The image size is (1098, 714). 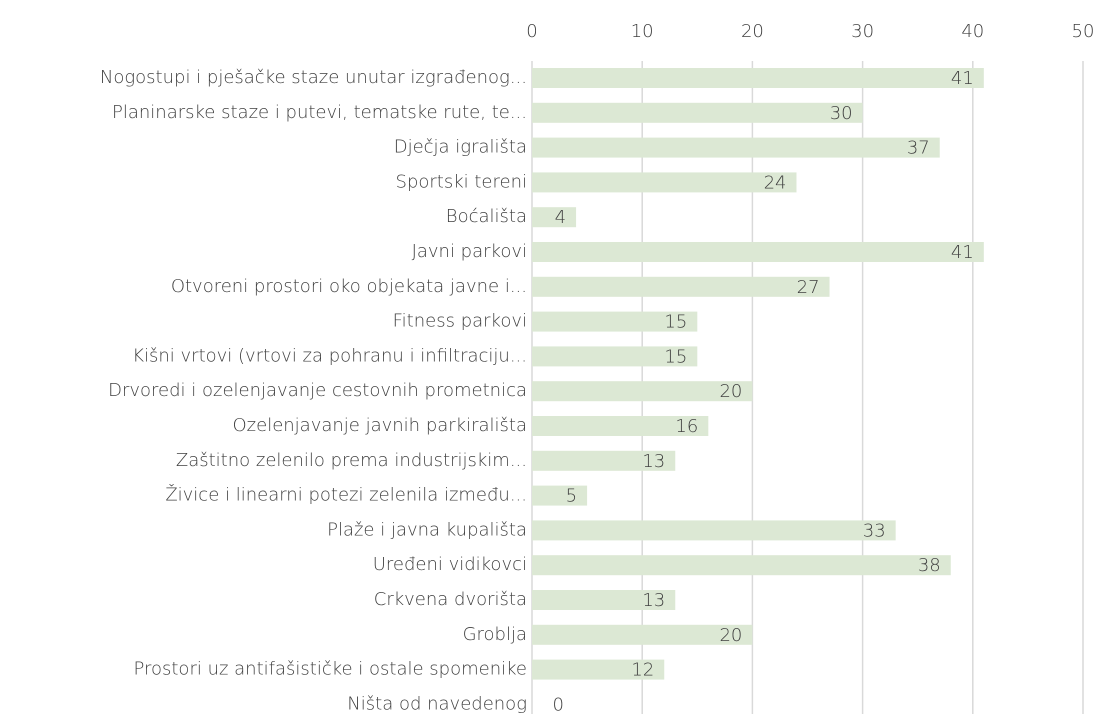 I want to click on category-label: Sportski tereni, so click(x=461, y=181).